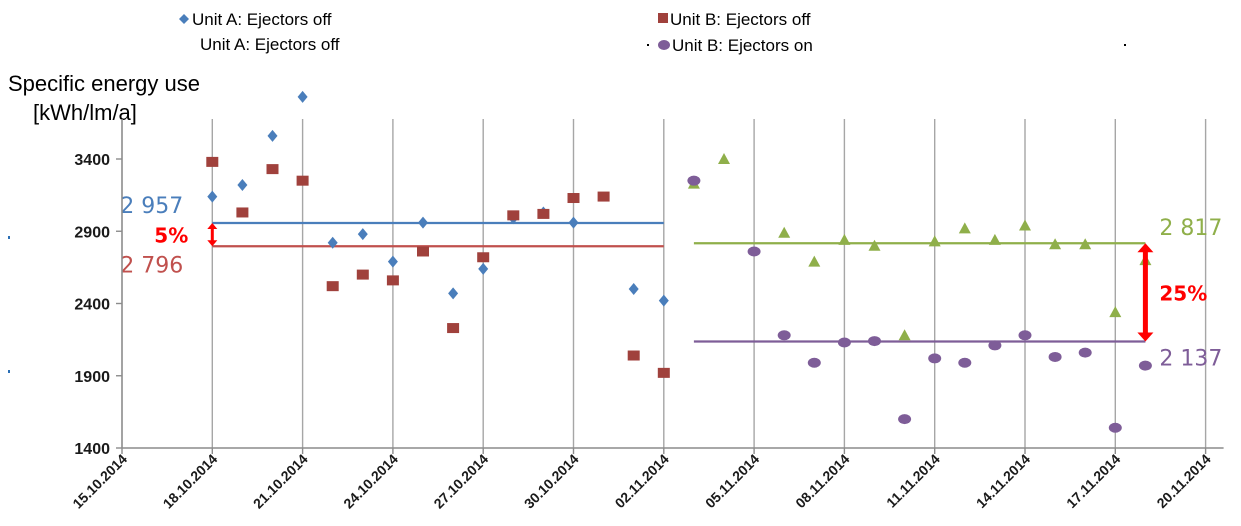  I want to click on reference-label: 2 957, so click(151, 206).